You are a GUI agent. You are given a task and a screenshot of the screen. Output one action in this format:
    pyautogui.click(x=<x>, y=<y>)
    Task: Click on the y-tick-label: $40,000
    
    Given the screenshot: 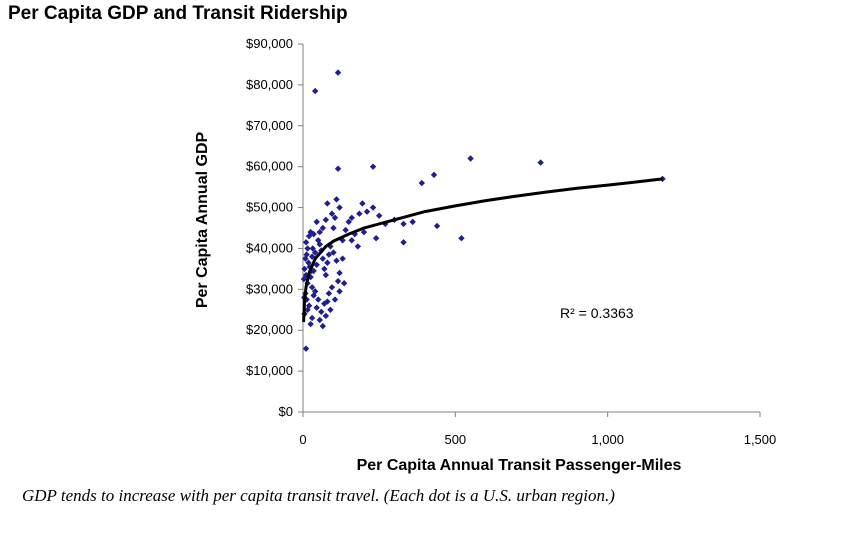 What is the action you would take?
    pyautogui.click(x=269, y=247)
    